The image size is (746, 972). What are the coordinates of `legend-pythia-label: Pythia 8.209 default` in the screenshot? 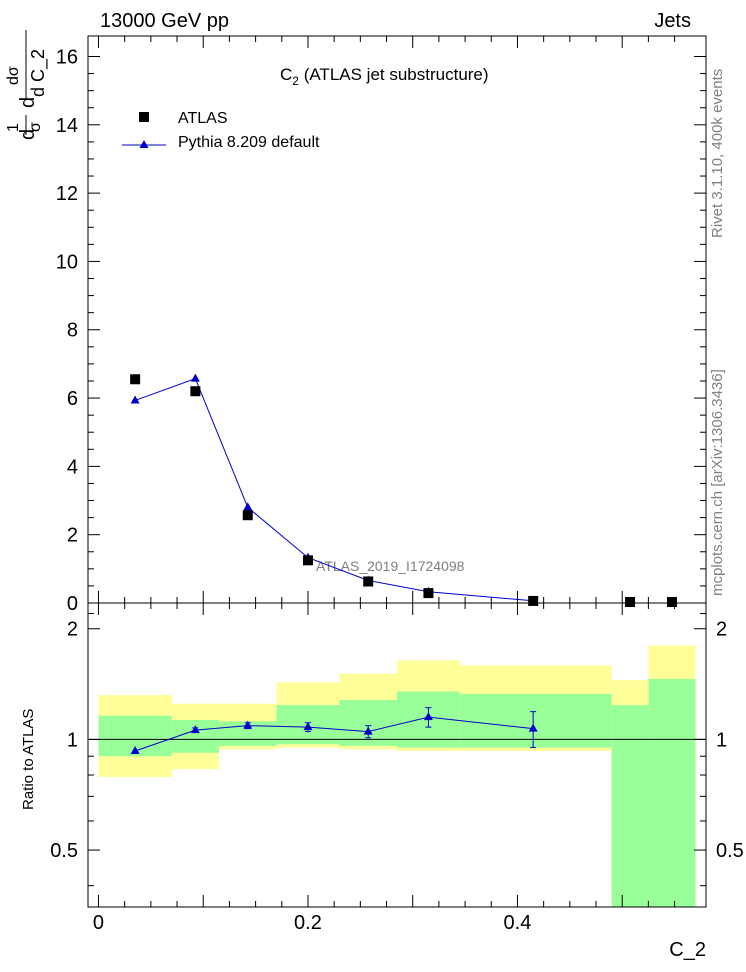 It's located at (249, 142).